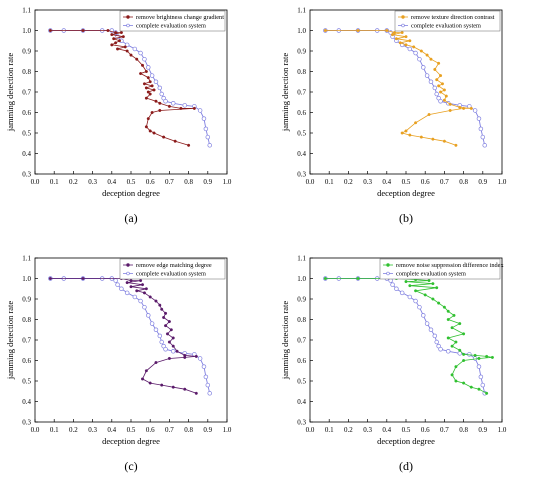 The height and width of the screenshot is (481, 550). Describe the element at coordinates (150, 430) in the screenshot. I see `x-tick-label: 0.6` at that location.